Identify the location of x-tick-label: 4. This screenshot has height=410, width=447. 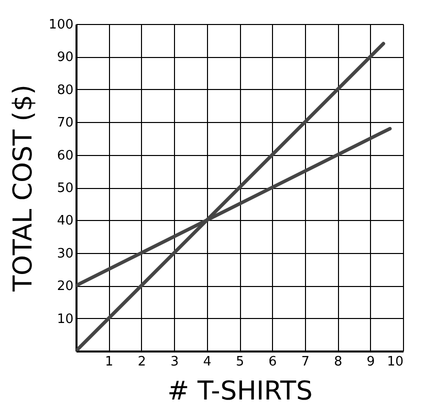
(207, 362).